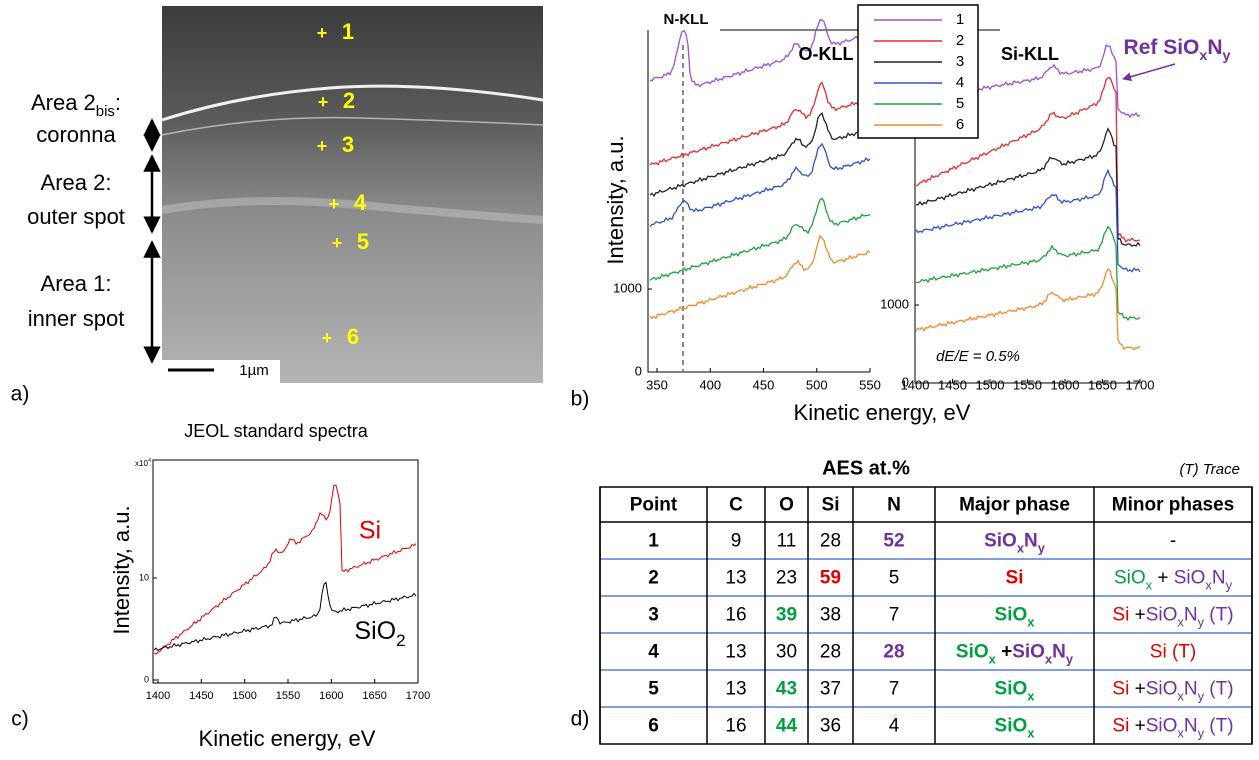 This screenshot has height=760, width=1259. Describe the element at coordinates (710, 384) in the screenshot. I see `x-tick-label: 400` at that location.